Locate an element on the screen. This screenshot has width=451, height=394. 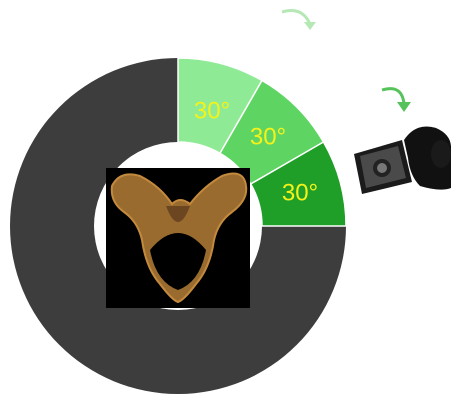
segment-3-label: 30° is located at coordinates (300, 192).